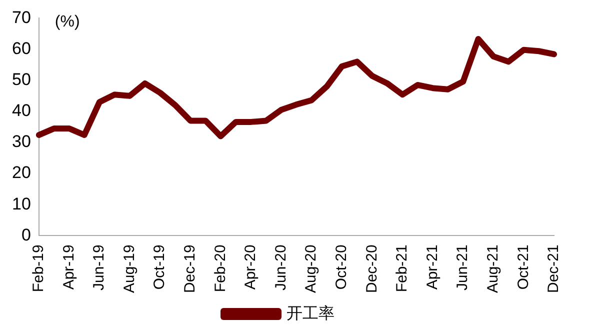 The height and width of the screenshot is (332, 594). Describe the element at coordinates (26, 234) in the screenshot. I see `y-tick-label: 0` at that location.